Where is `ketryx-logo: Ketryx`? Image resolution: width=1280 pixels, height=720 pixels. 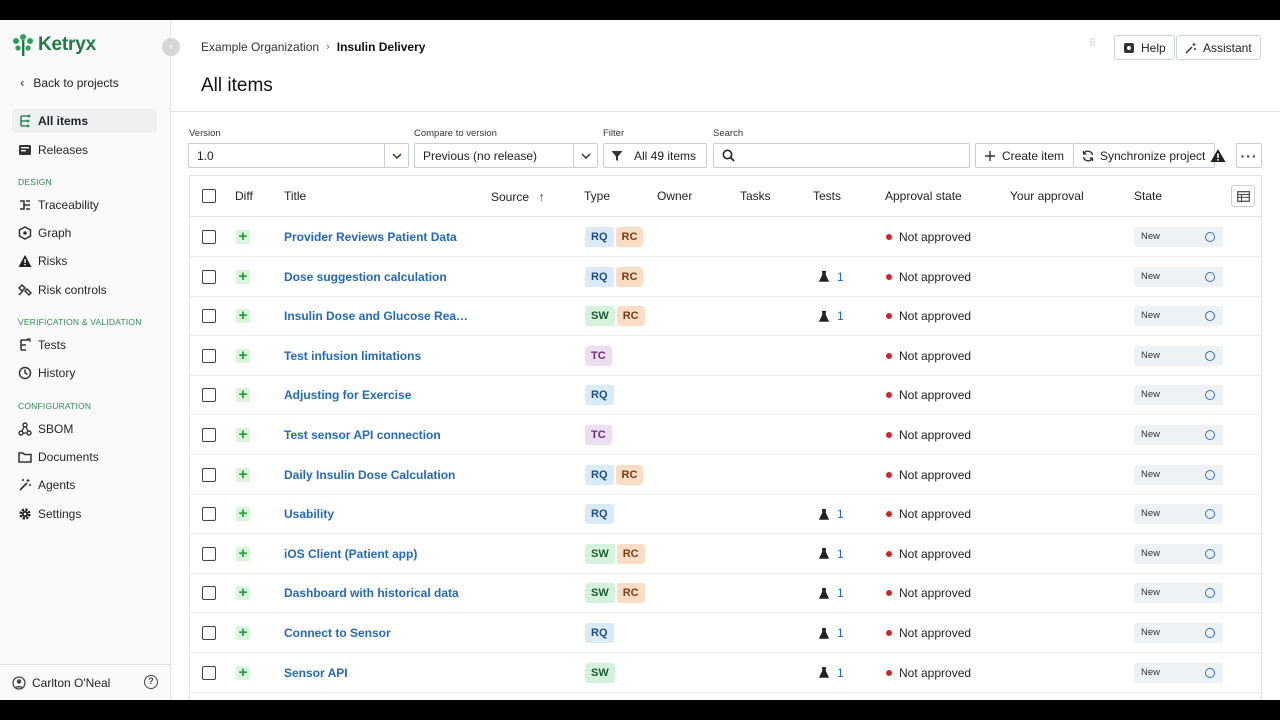
ketryx-logo: Ketryx is located at coordinates (54, 45).